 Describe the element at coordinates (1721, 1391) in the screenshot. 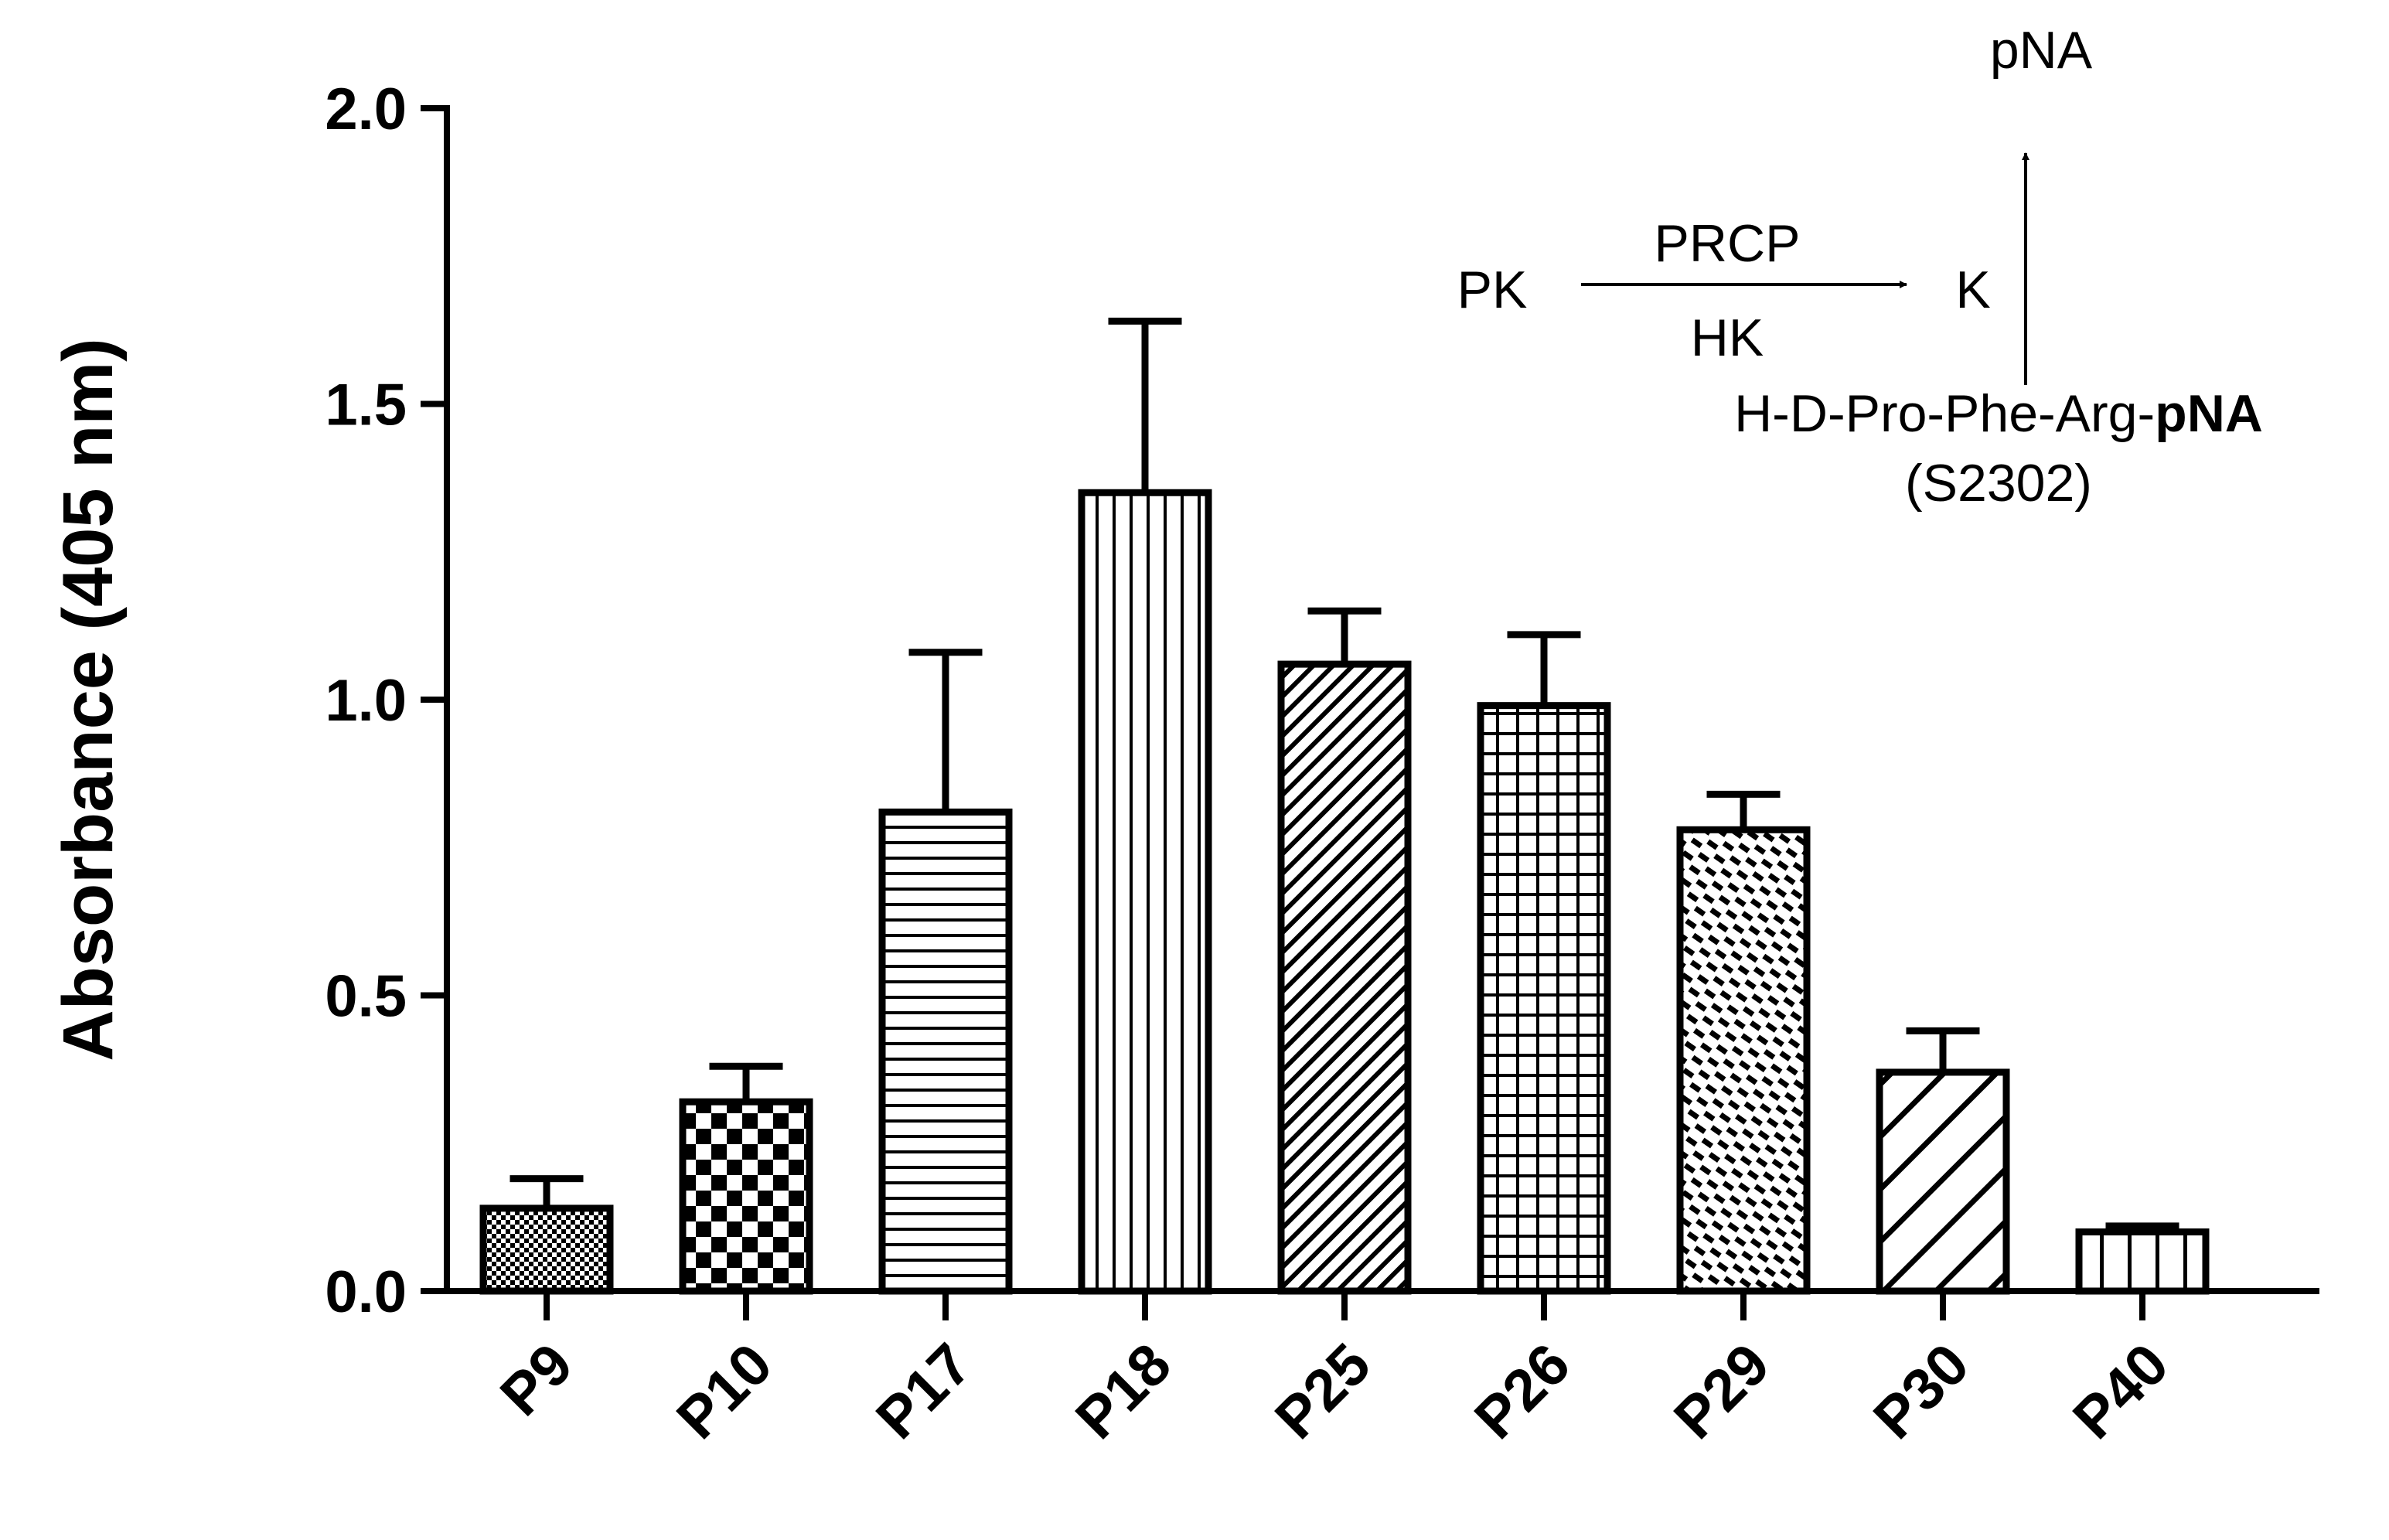

I see `x-tick-label: P29` at that location.